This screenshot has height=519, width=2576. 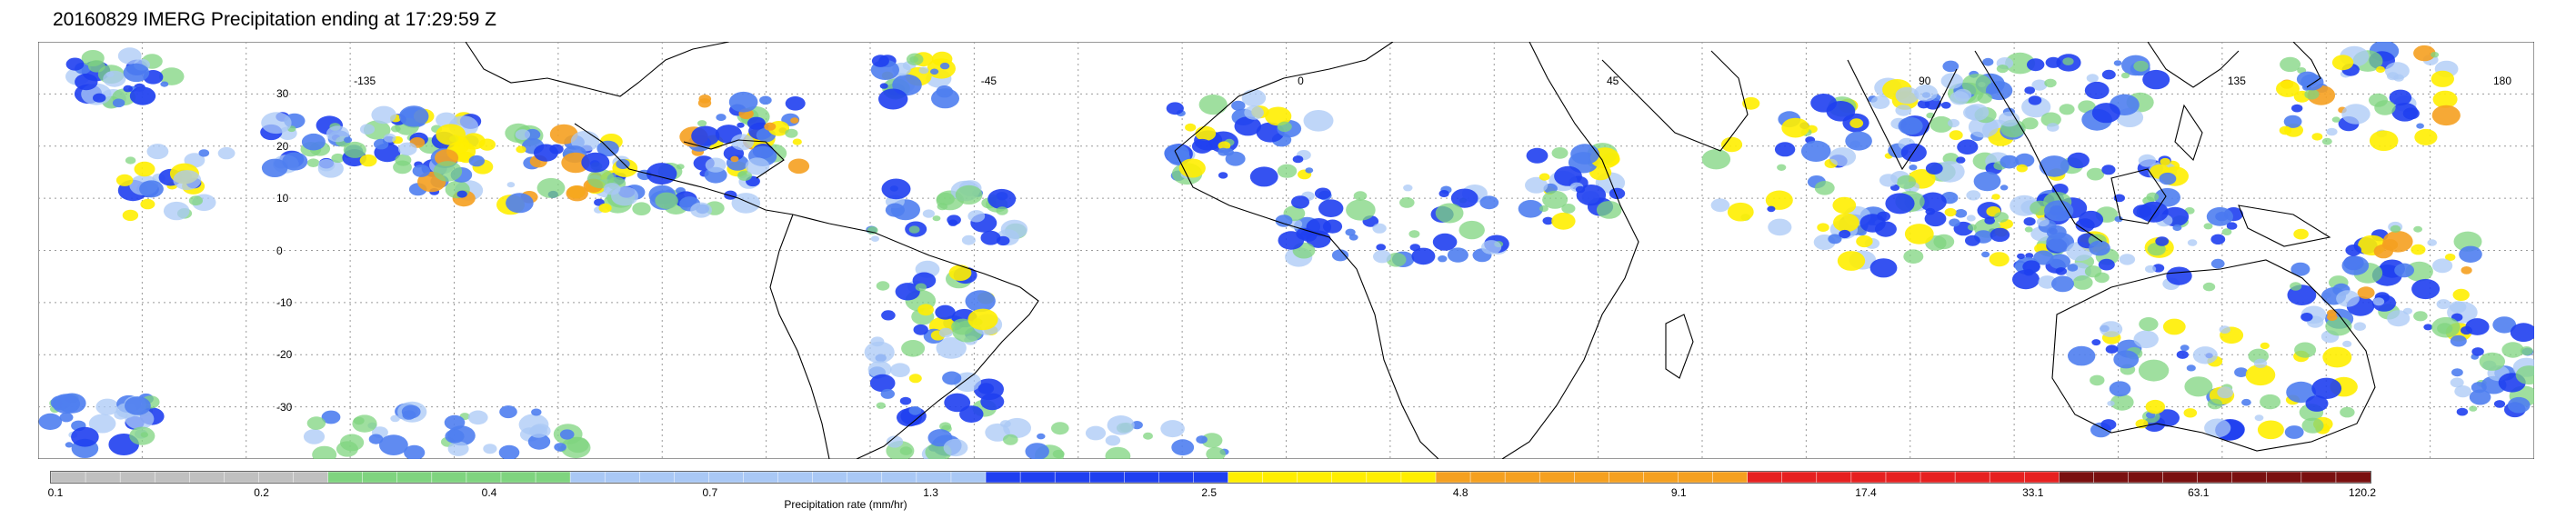 What do you see at coordinates (1211, 477) in the screenshot?
I see `colorbar` at bounding box center [1211, 477].